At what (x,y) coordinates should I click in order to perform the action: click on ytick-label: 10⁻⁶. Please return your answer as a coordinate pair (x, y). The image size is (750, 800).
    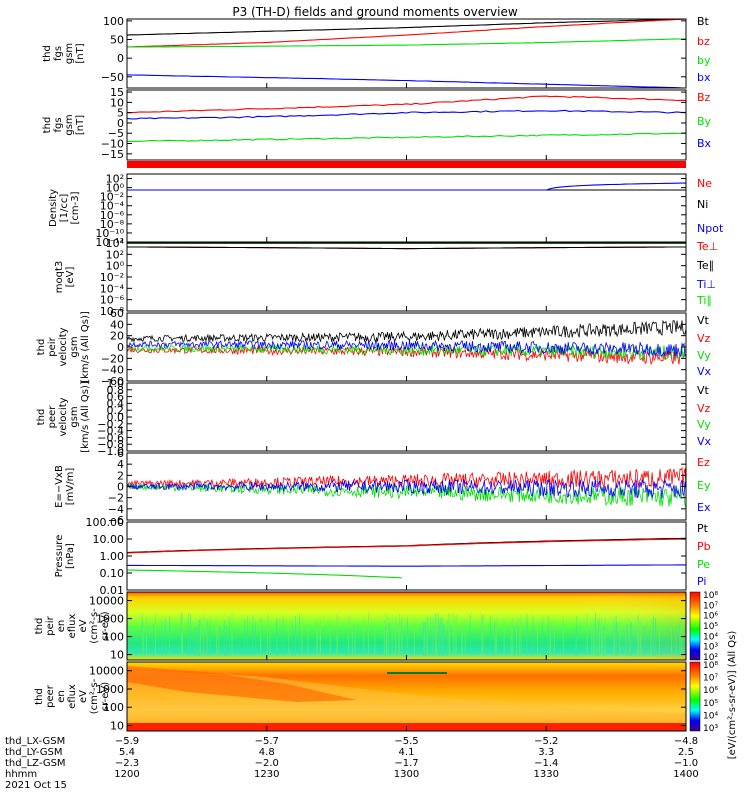
    Looking at the image, I should click on (112, 215).